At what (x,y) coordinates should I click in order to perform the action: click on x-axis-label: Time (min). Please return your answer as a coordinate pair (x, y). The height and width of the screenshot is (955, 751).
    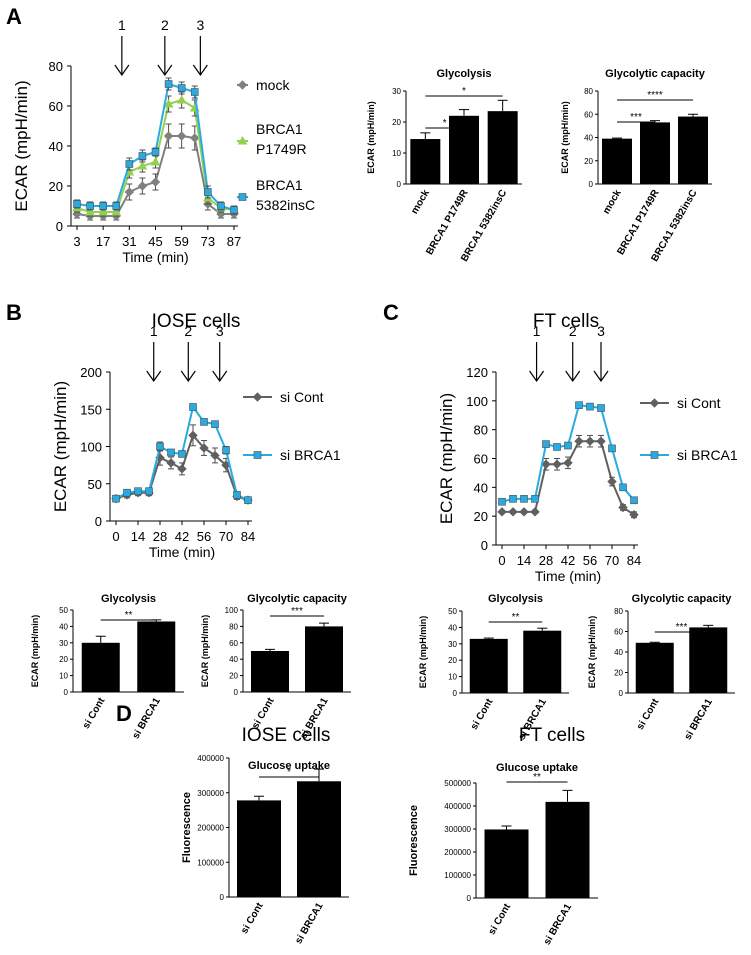
    Looking at the image, I should click on (155, 257).